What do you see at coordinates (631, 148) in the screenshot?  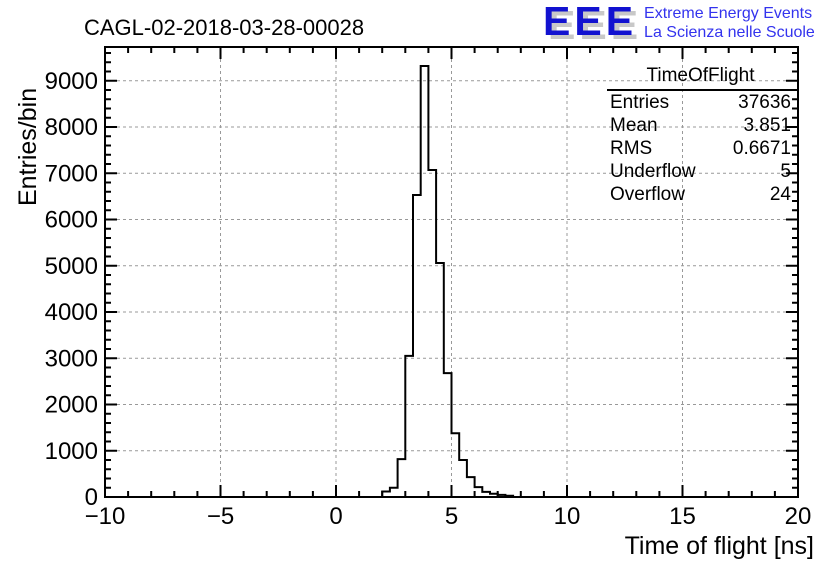 I see `stats-label: RMS` at bounding box center [631, 148].